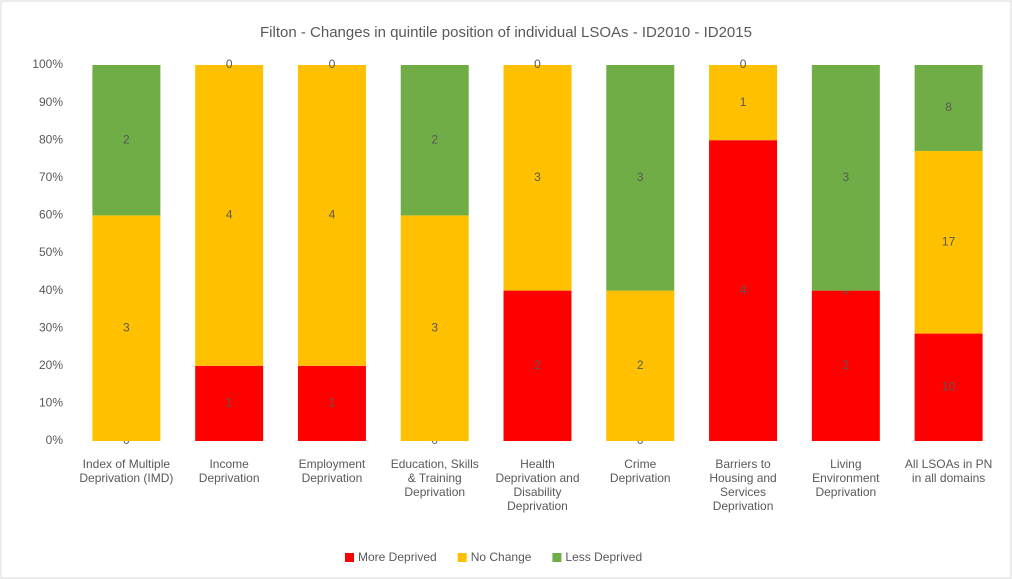 Image resolution: width=1012 pixels, height=579 pixels. I want to click on data-label: 17, so click(949, 241).